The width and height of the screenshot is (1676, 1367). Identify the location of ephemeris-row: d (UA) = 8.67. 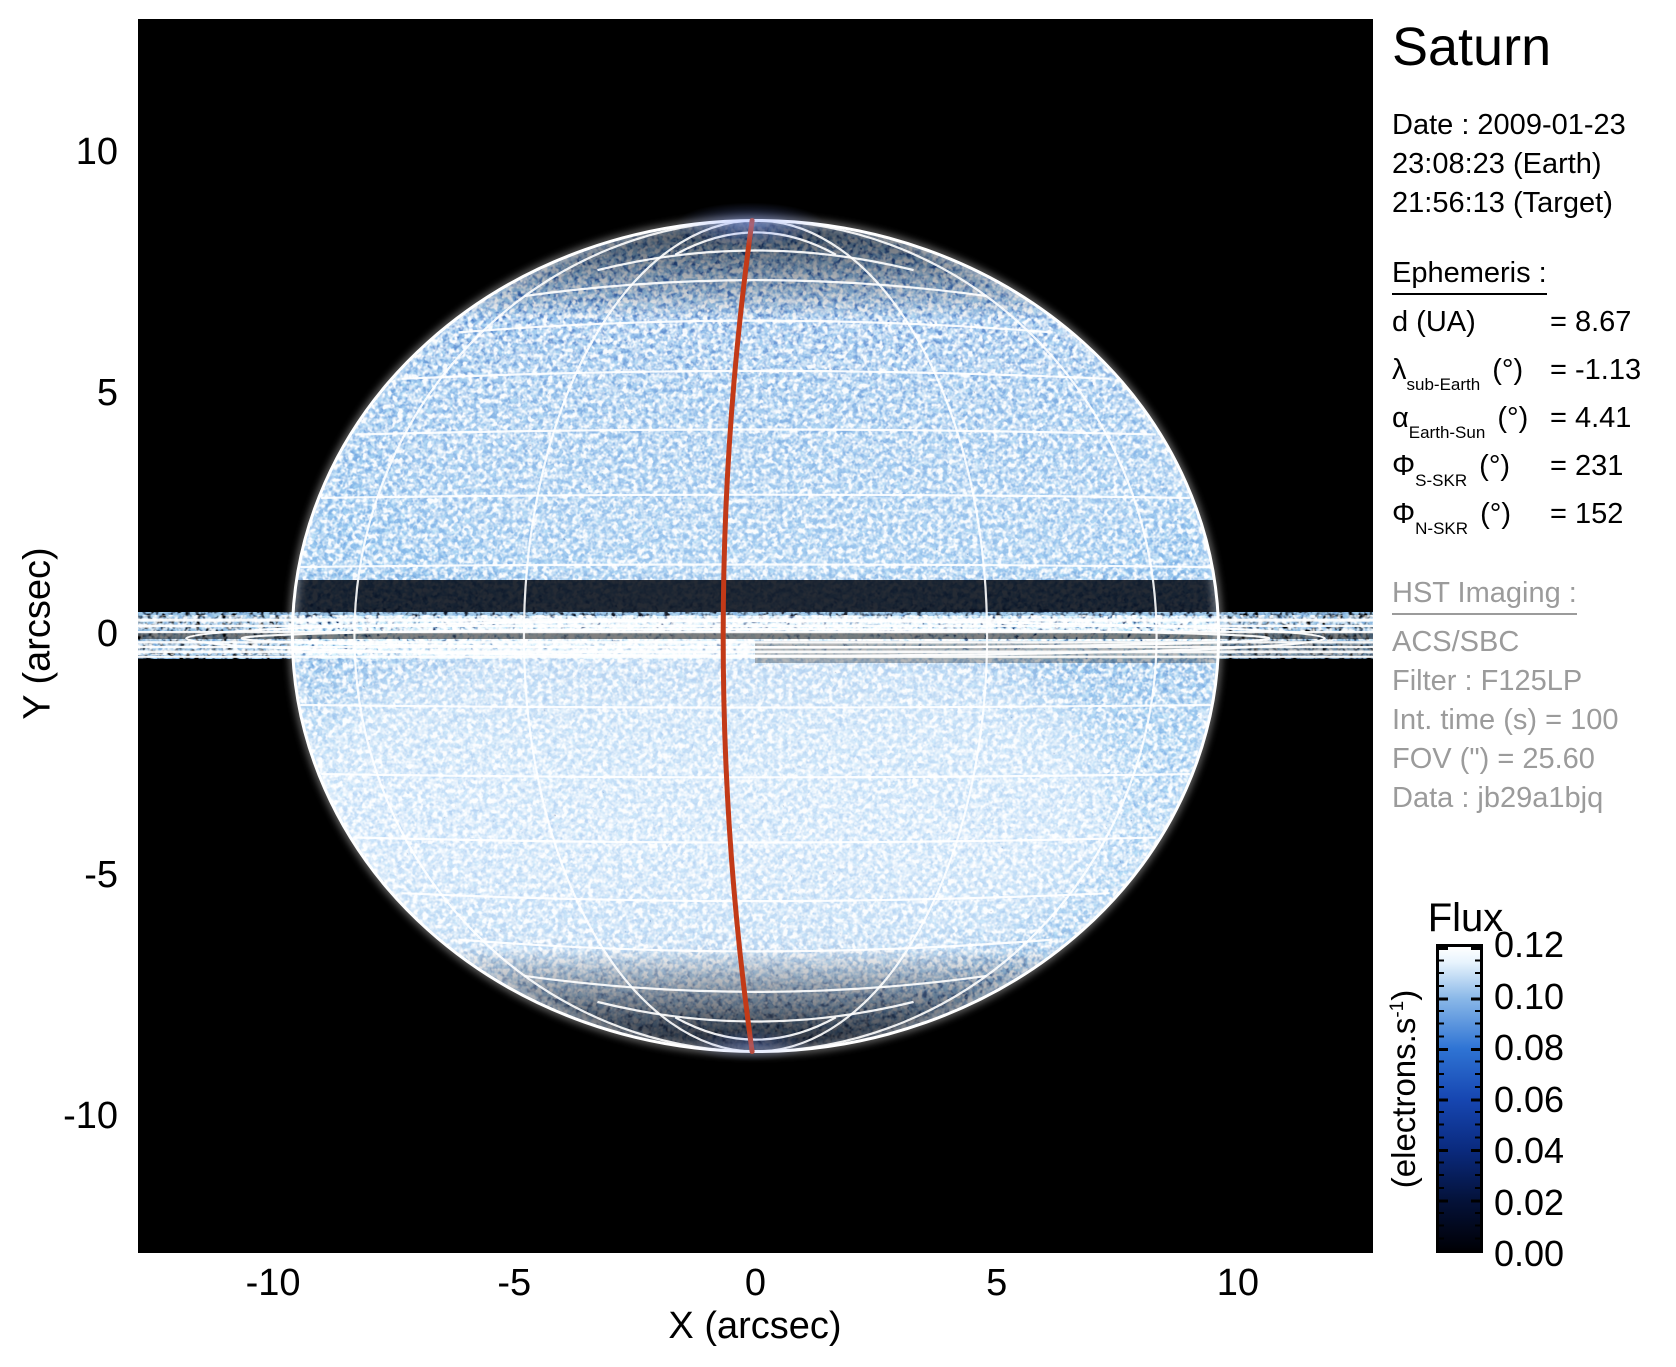
(1512, 322).